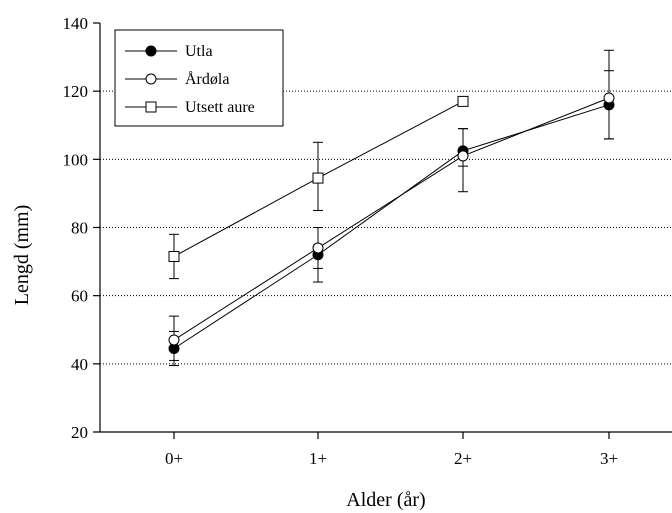 Image resolution: width=672 pixels, height=513 pixels. I want to click on x-tick-label: 2+, so click(463, 458).